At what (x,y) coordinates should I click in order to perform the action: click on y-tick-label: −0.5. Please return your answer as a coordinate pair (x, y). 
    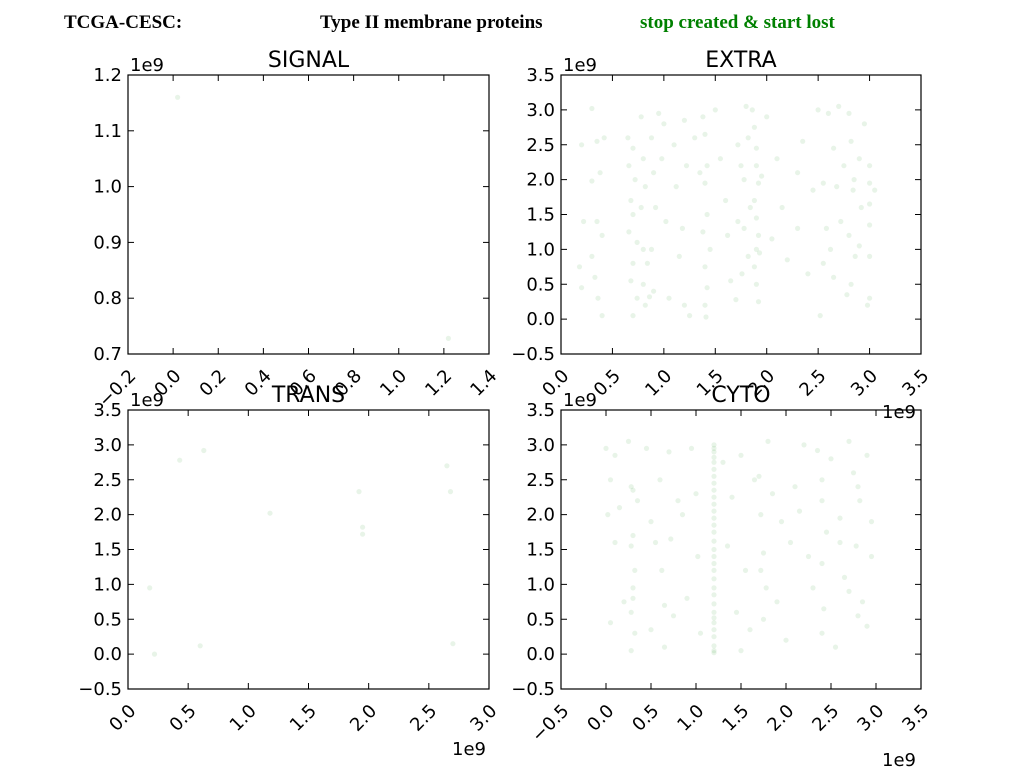
    Looking at the image, I should click on (100, 689).